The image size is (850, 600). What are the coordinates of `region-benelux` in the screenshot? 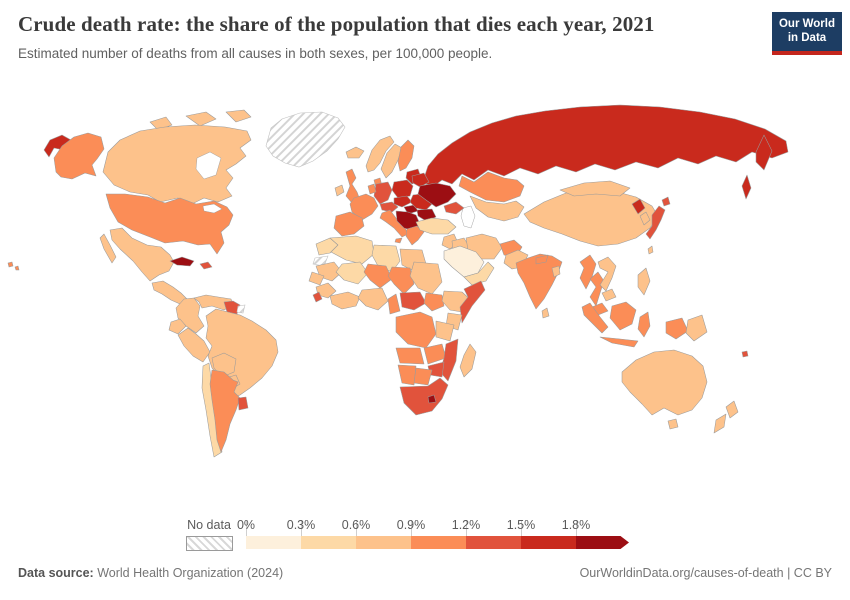 It's located at (372, 189).